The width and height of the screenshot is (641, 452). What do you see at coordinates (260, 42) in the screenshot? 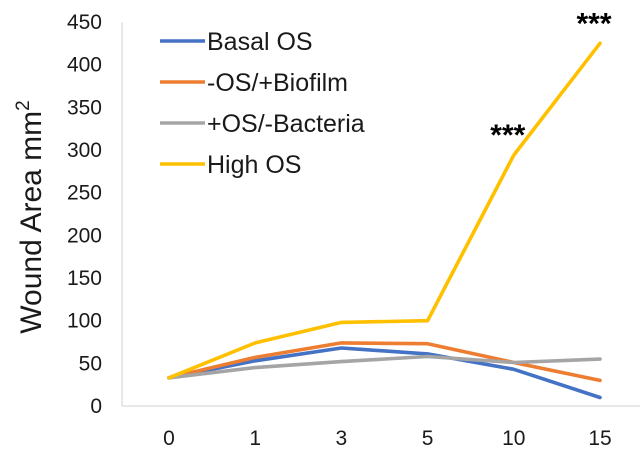
I see `legend-label: Basal OS` at bounding box center [260, 42].